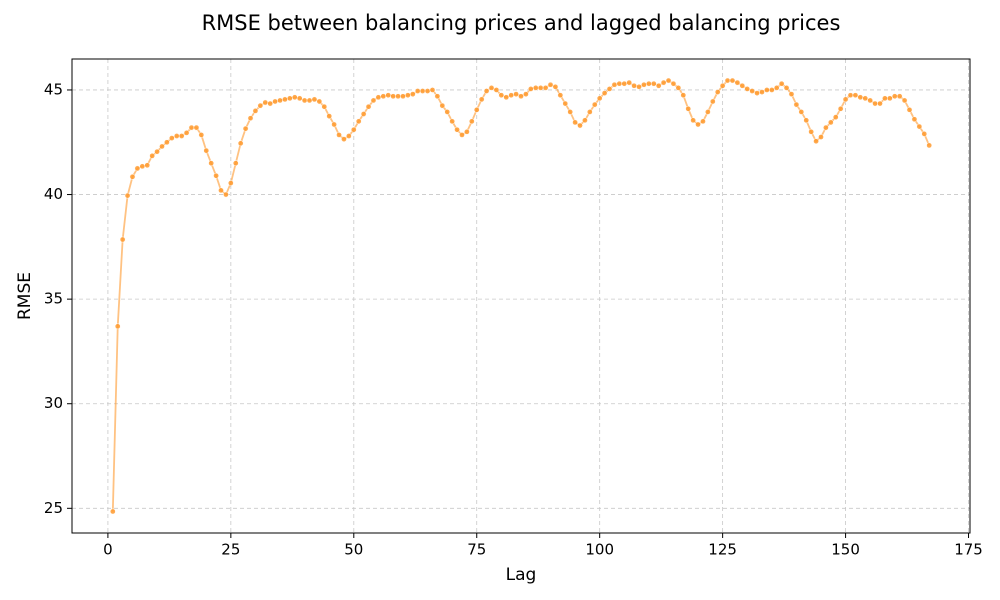 The width and height of the screenshot is (1000, 600). I want to click on x-tick-label: 50, so click(353, 550).